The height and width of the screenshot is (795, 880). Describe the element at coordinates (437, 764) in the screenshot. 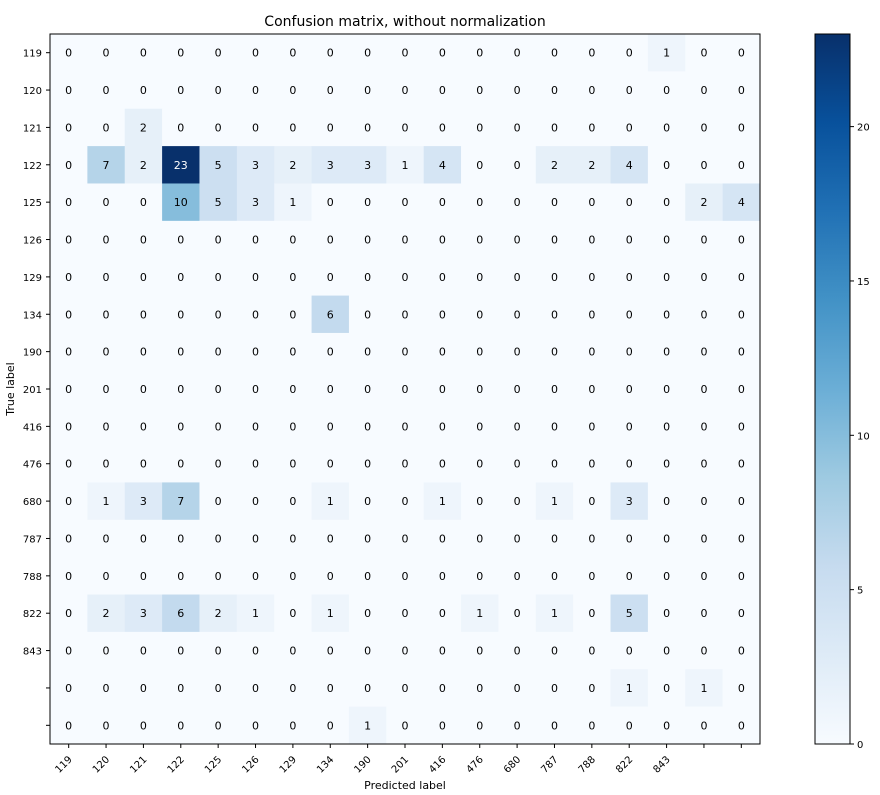

I see `x-tick-label: 416` at that location.